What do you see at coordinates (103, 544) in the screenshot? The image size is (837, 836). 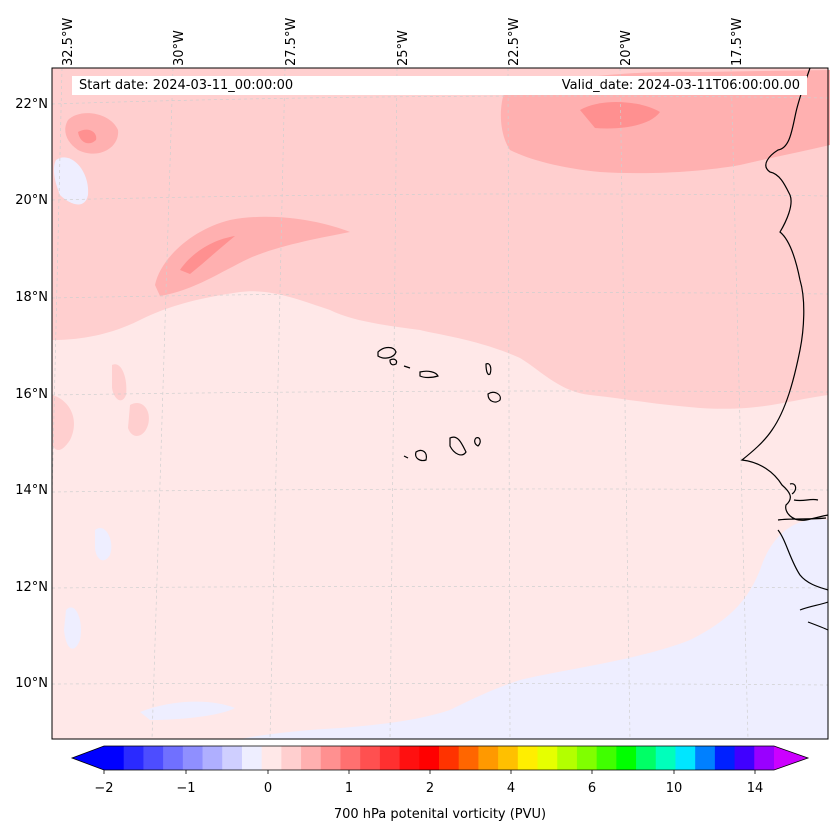 I see `pv-contour-low-w1` at bounding box center [103, 544].